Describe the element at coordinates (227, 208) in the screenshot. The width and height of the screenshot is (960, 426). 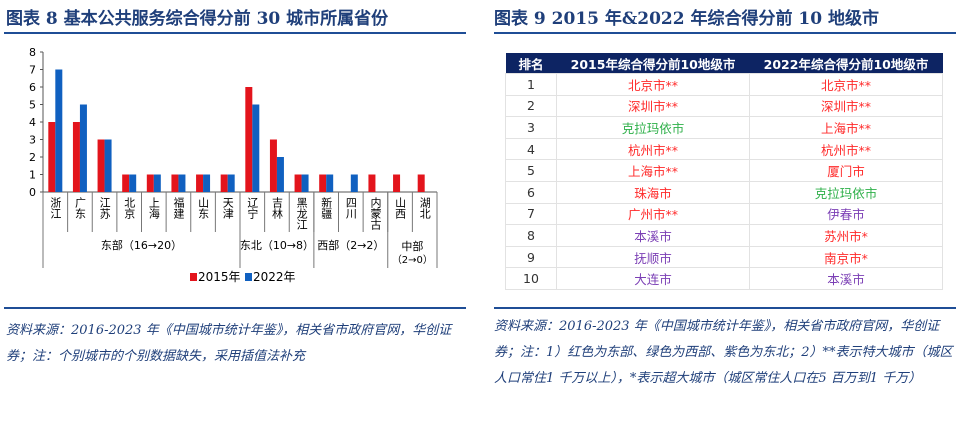
I see `category-label: 天津` at that location.